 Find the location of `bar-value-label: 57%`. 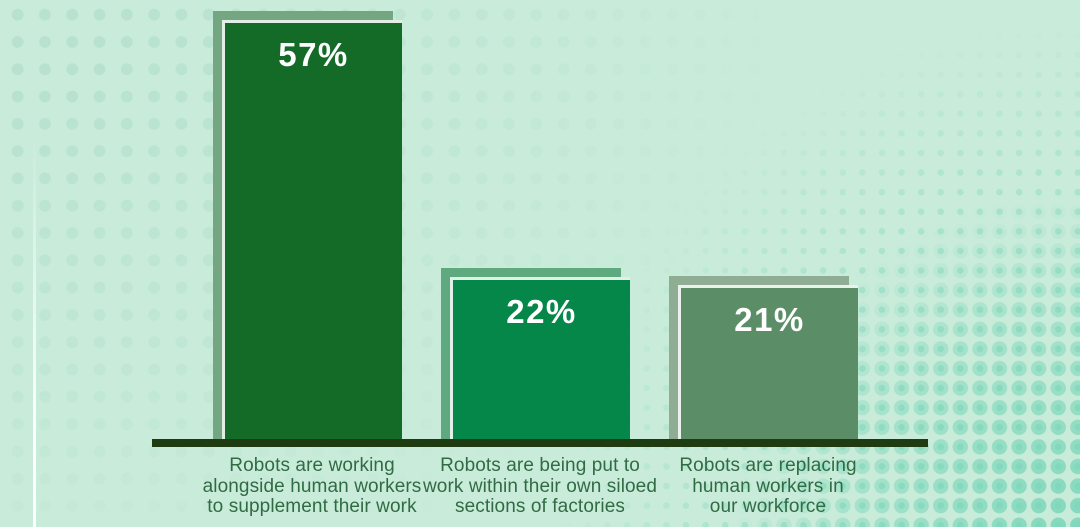

bar-value-label: 57% is located at coordinates (313, 54).